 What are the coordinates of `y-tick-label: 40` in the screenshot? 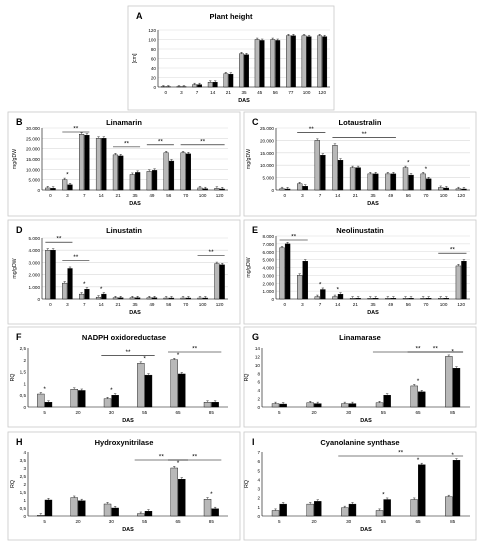 It's located at (154, 68).